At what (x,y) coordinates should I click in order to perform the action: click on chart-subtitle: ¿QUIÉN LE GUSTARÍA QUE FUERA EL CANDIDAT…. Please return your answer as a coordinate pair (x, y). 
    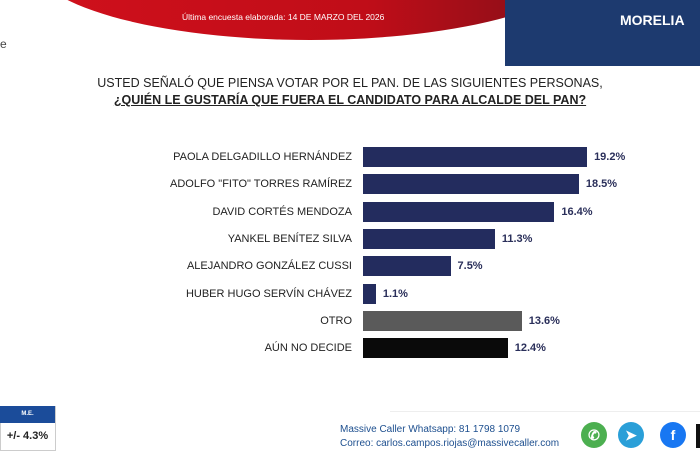
    Looking at the image, I should click on (350, 100).